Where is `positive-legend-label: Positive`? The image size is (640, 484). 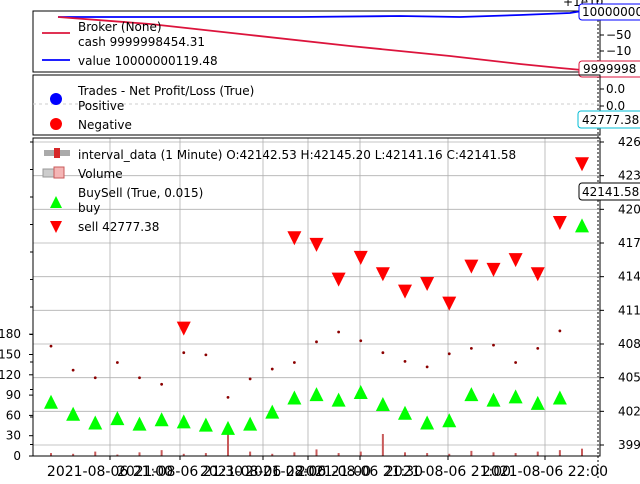
positive-legend-label: Positive is located at coordinates (101, 106).